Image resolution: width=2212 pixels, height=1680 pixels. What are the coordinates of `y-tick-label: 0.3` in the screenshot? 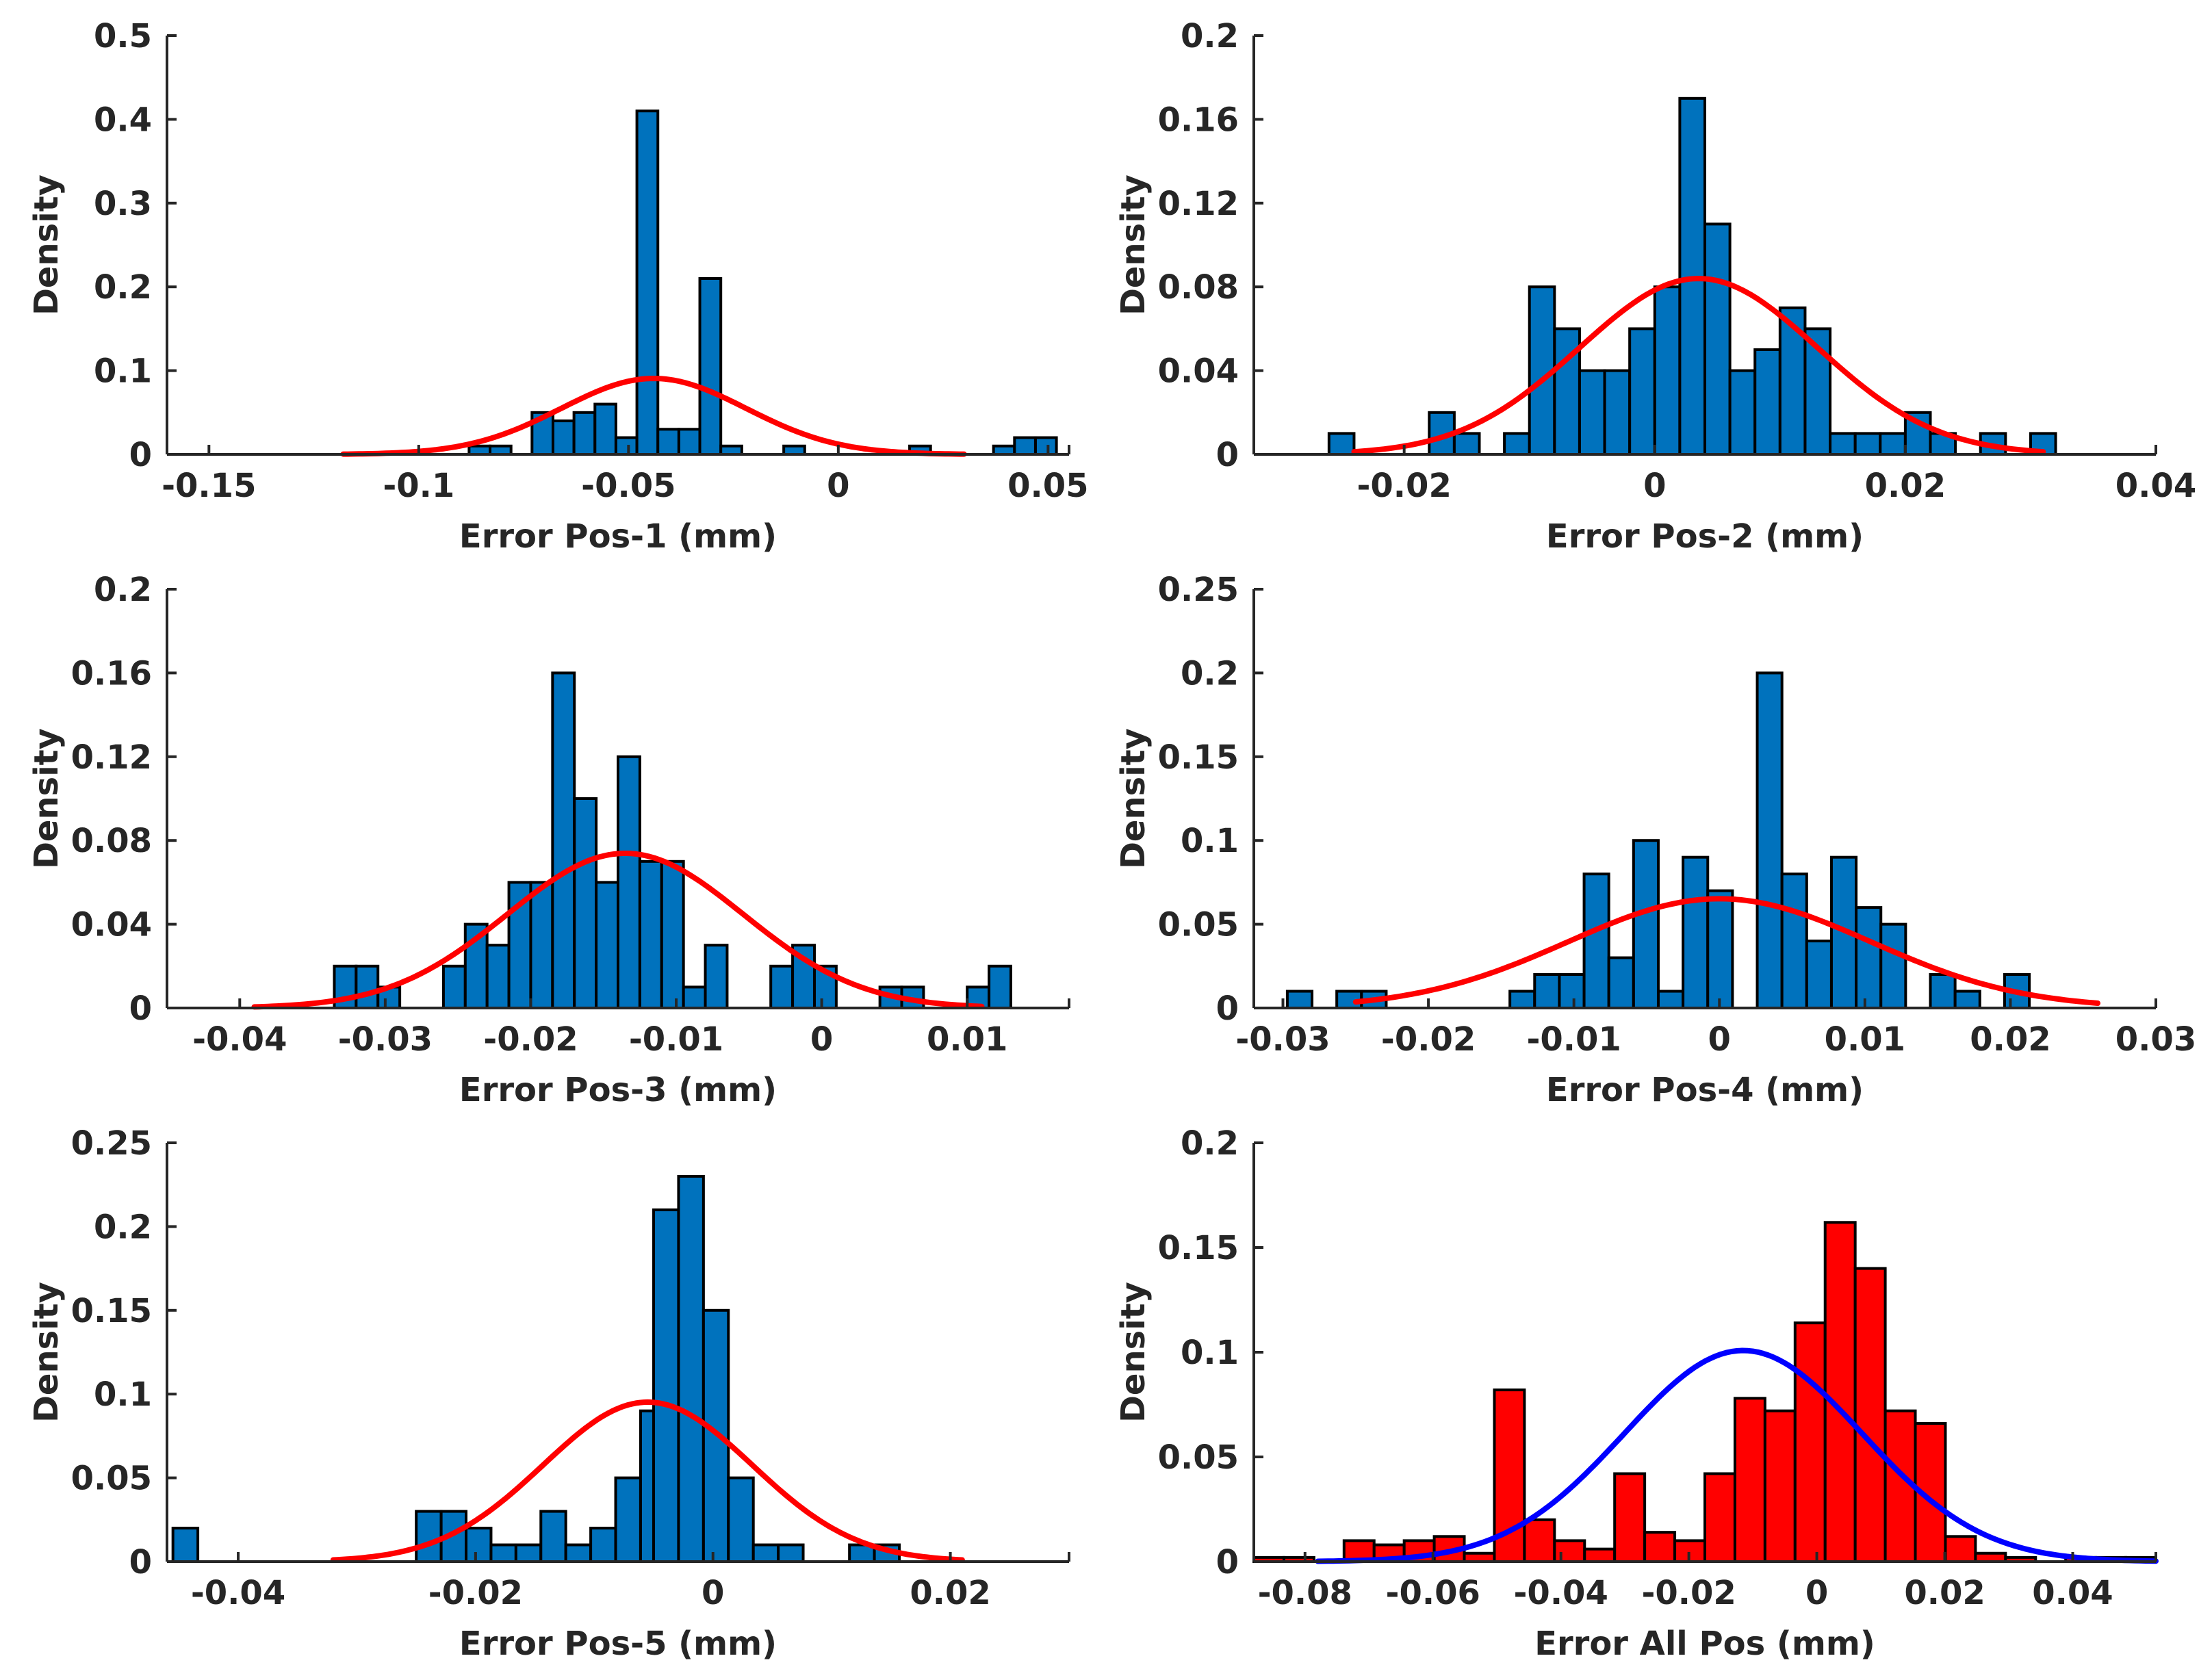 It's located at (123, 204).